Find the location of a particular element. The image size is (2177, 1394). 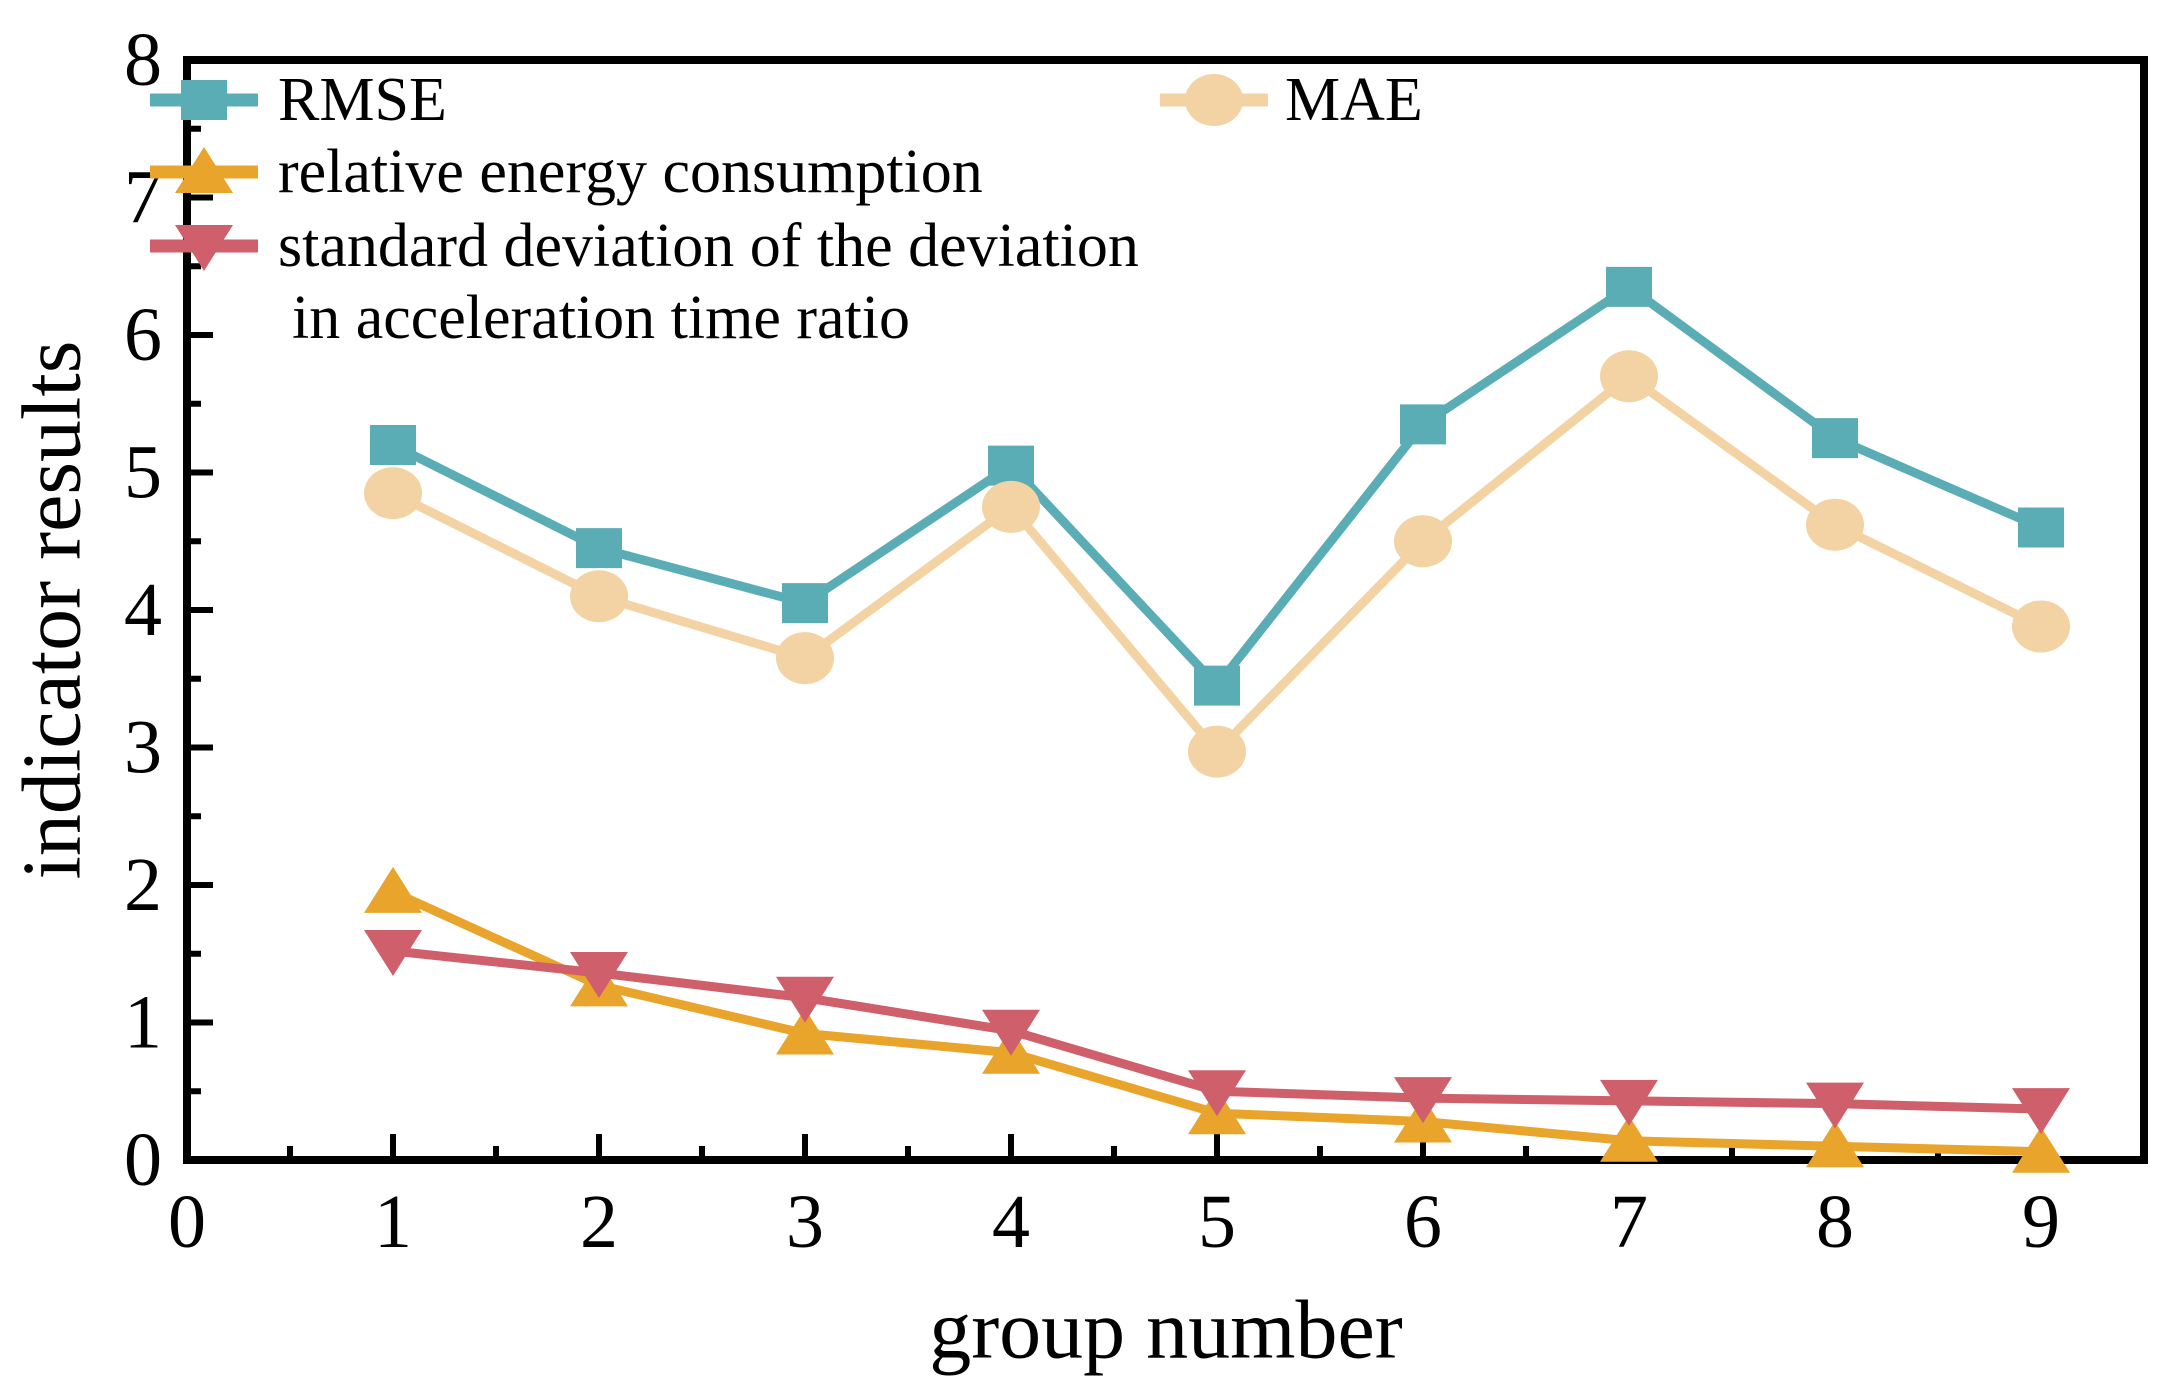

legend-marker-relative is located at coordinates (204, 170).